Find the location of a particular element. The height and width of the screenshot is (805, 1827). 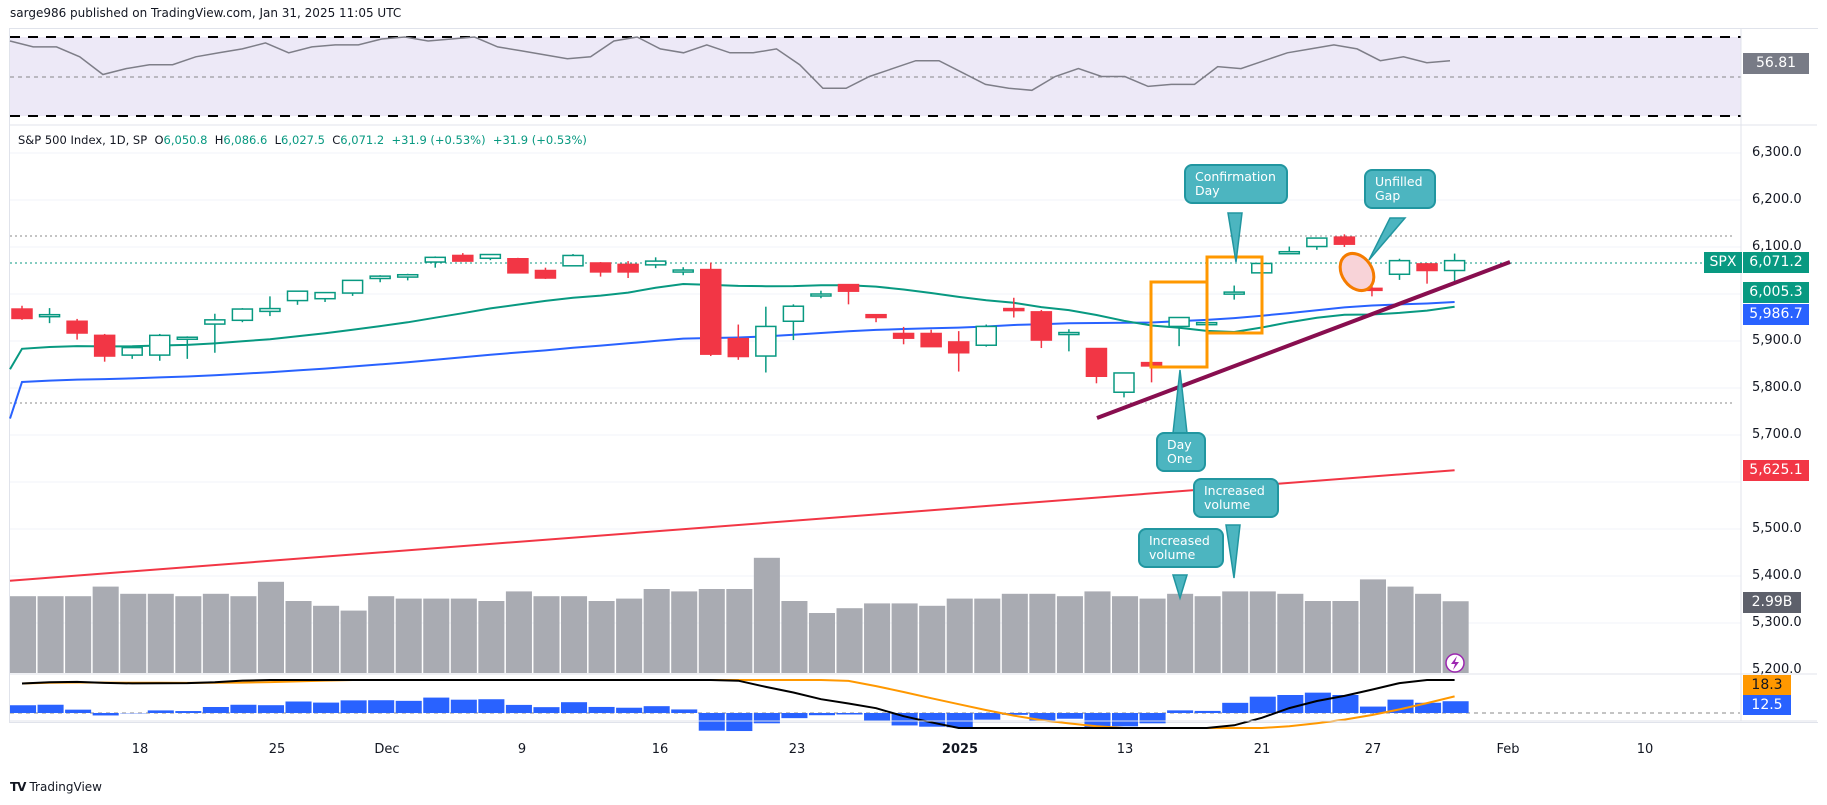

volume-callout-1-pointer is located at coordinates (1180, 587).